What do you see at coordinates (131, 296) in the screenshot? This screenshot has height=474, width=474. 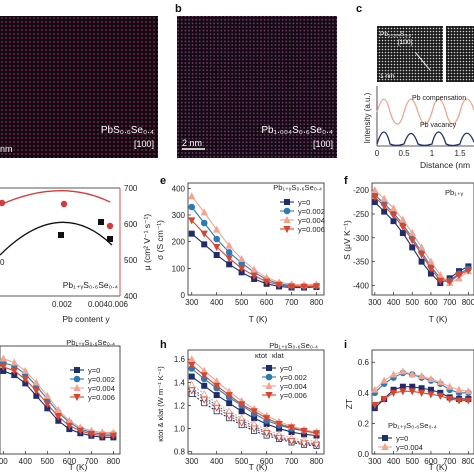 I see `panel-d-ytick-0: 400` at bounding box center [131, 296].